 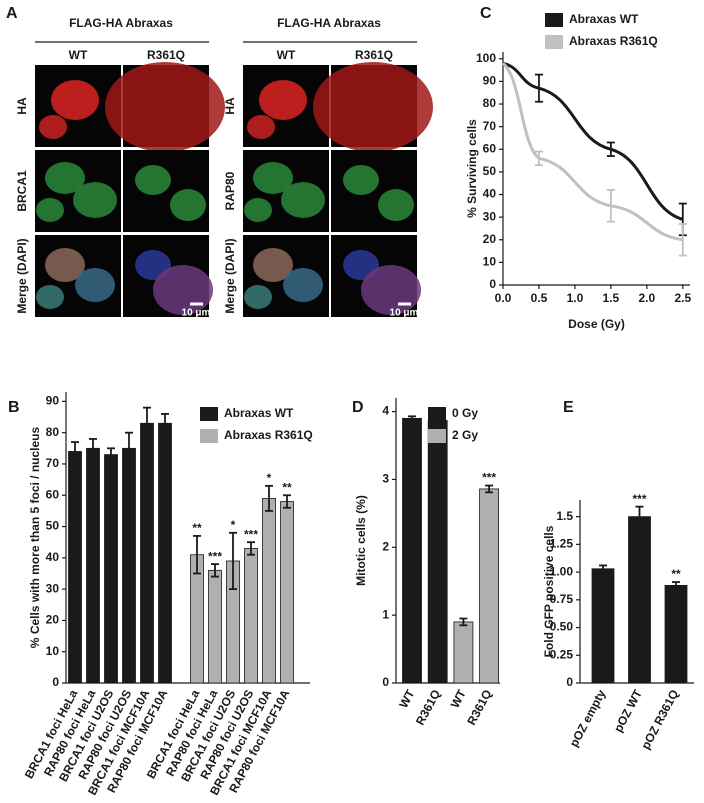 What do you see at coordinates (12, 13) in the screenshot?
I see `panel-letter: A` at bounding box center [12, 13].